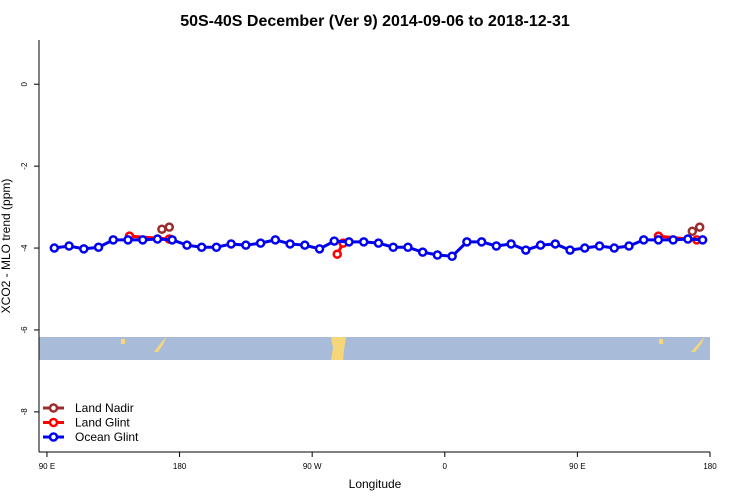 The width and height of the screenshot is (750, 500). Describe the element at coordinates (24, 412) in the screenshot. I see `y-tick-label: -8` at that location.